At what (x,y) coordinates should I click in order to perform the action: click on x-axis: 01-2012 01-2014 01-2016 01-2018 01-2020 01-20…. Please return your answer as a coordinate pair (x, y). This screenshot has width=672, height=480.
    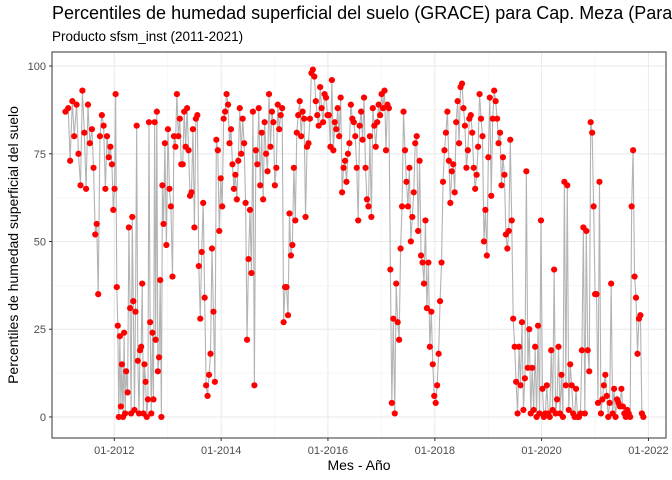
    Looking at the image, I should click on (381, 447).